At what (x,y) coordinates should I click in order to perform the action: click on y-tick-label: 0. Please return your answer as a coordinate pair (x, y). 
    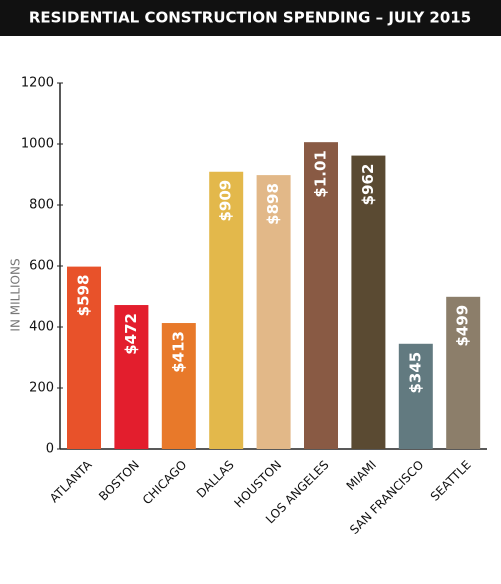
    Looking at the image, I should click on (50, 449).